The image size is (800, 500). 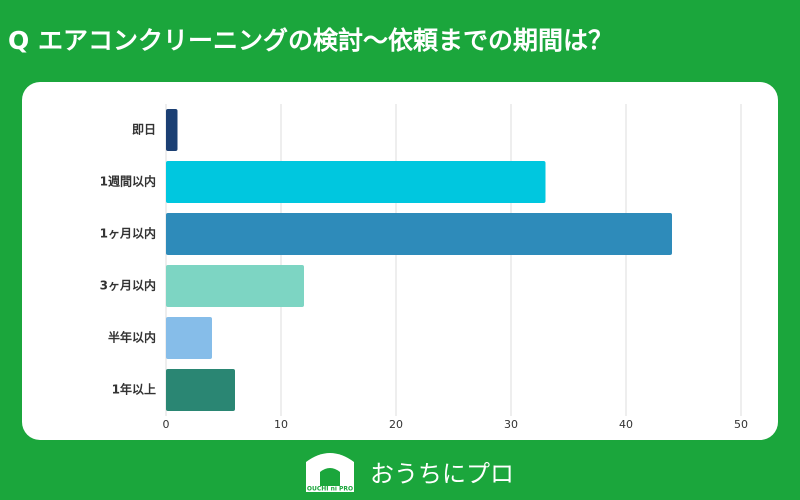 I want to click on chart-title: Q エアコンクリーニングの検討〜依頼までの期間は？, so click(x=310, y=40).